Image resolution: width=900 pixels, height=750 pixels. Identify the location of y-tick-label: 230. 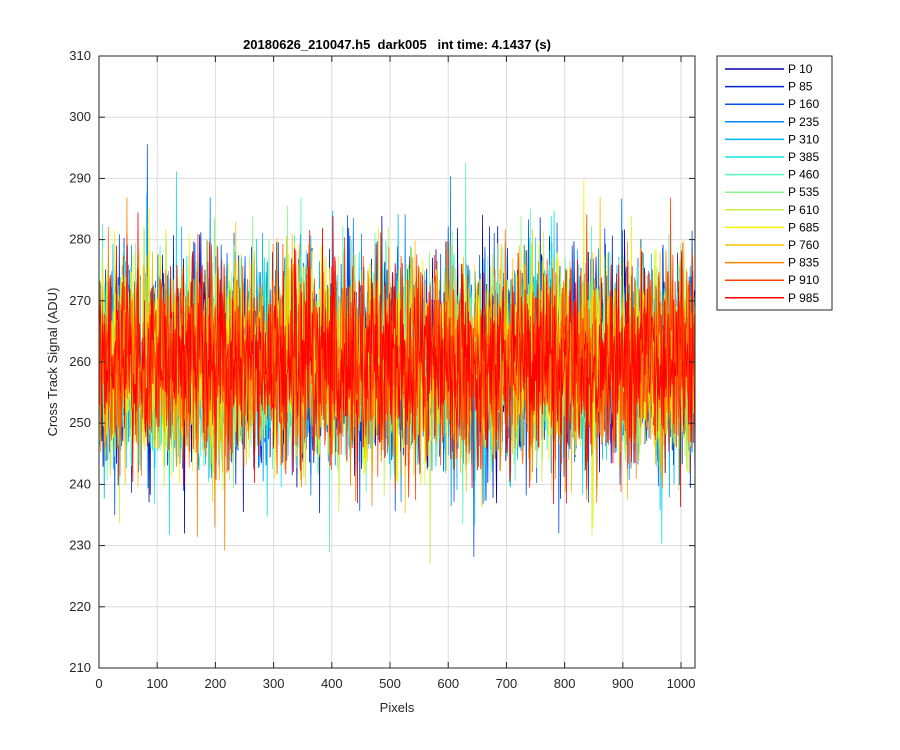
(80, 545).